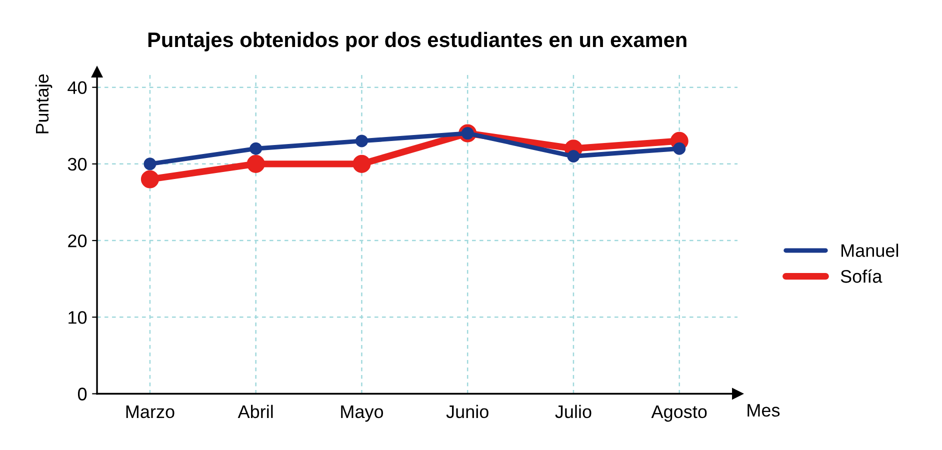 This screenshot has height=450, width=942. I want to click on y-tick-label: 0, so click(82, 394).